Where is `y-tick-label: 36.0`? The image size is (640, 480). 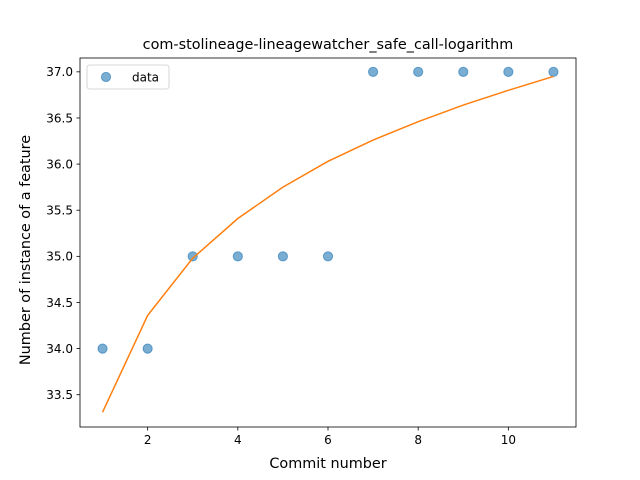
y-tick-label: 36.0 is located at coordinates (59, 164).